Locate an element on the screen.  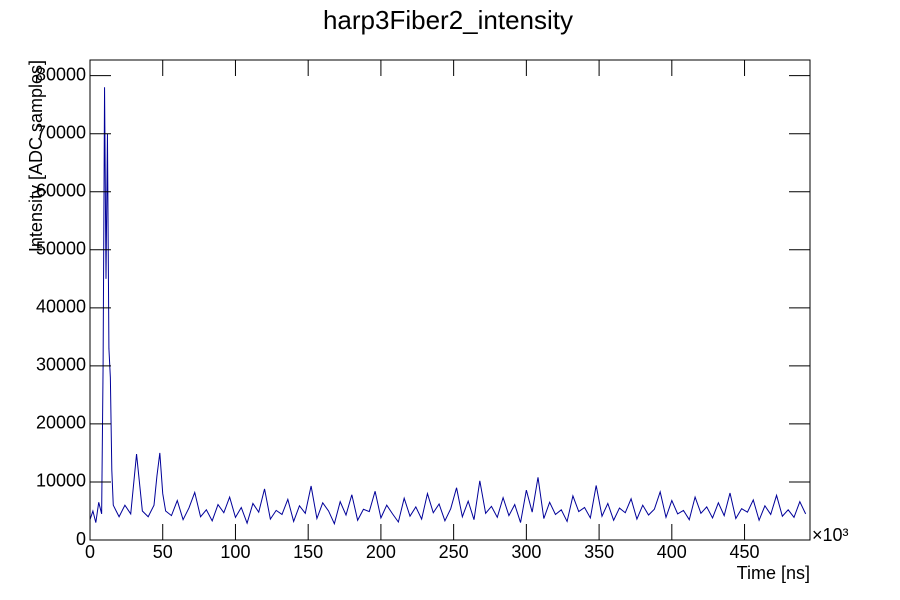
y-tick-label: 70000 is located at coordinates (61, 132).